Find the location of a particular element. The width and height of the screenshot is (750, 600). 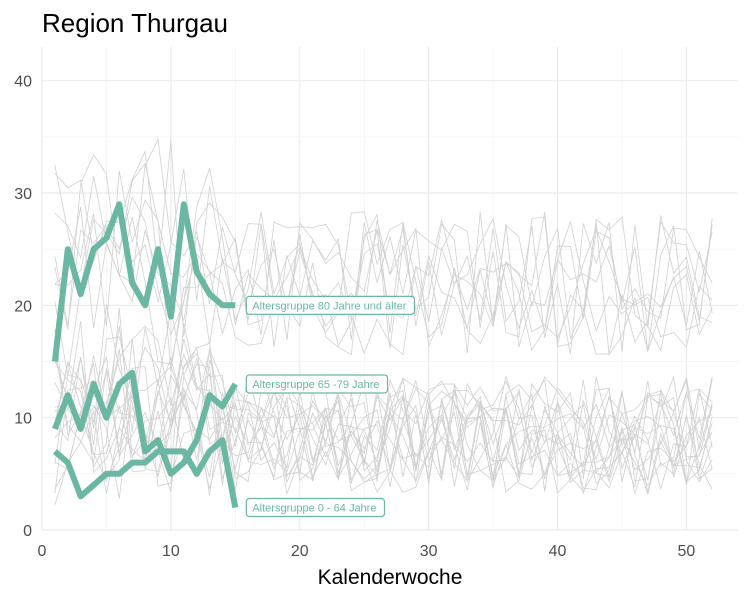

x-tick-label: 10 is located at coordinates (171, 551).